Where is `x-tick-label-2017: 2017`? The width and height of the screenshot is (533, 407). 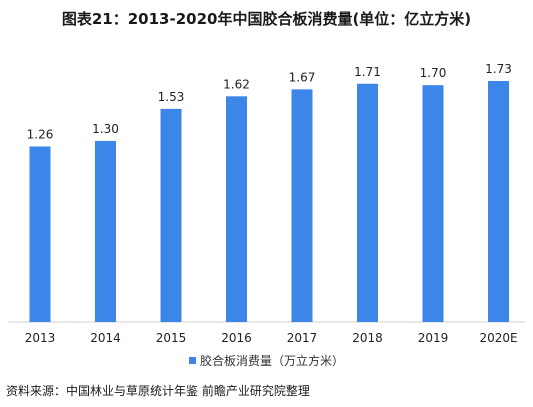 x-tick-label-2017: 2017 is located at coordinates (302, 338).